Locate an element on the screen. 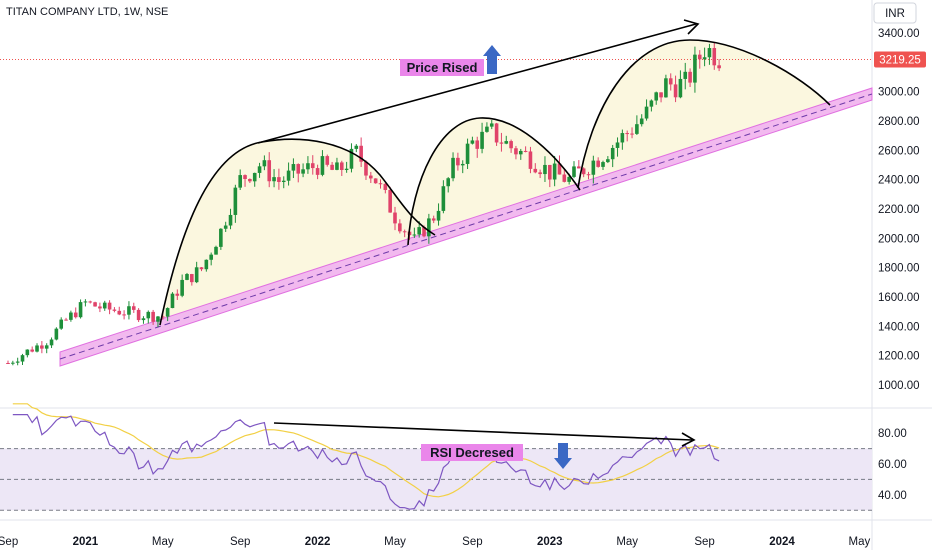  chart-title: TITAN COMPANY LTD, 1W, NSE is located at coordinates (87, 12).